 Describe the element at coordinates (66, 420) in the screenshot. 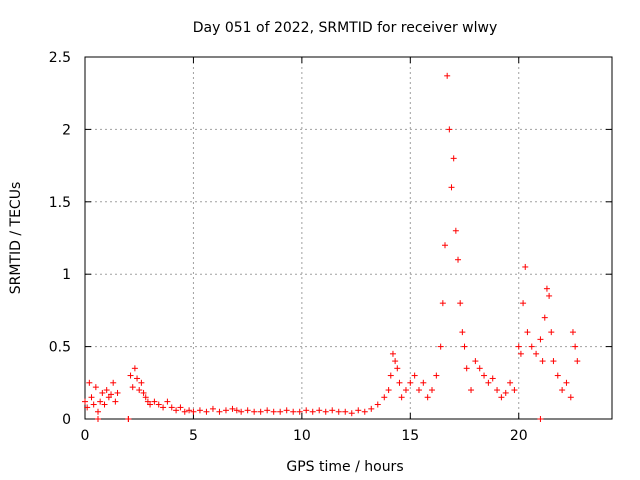

I see `y-tick-label: 0` at that location.